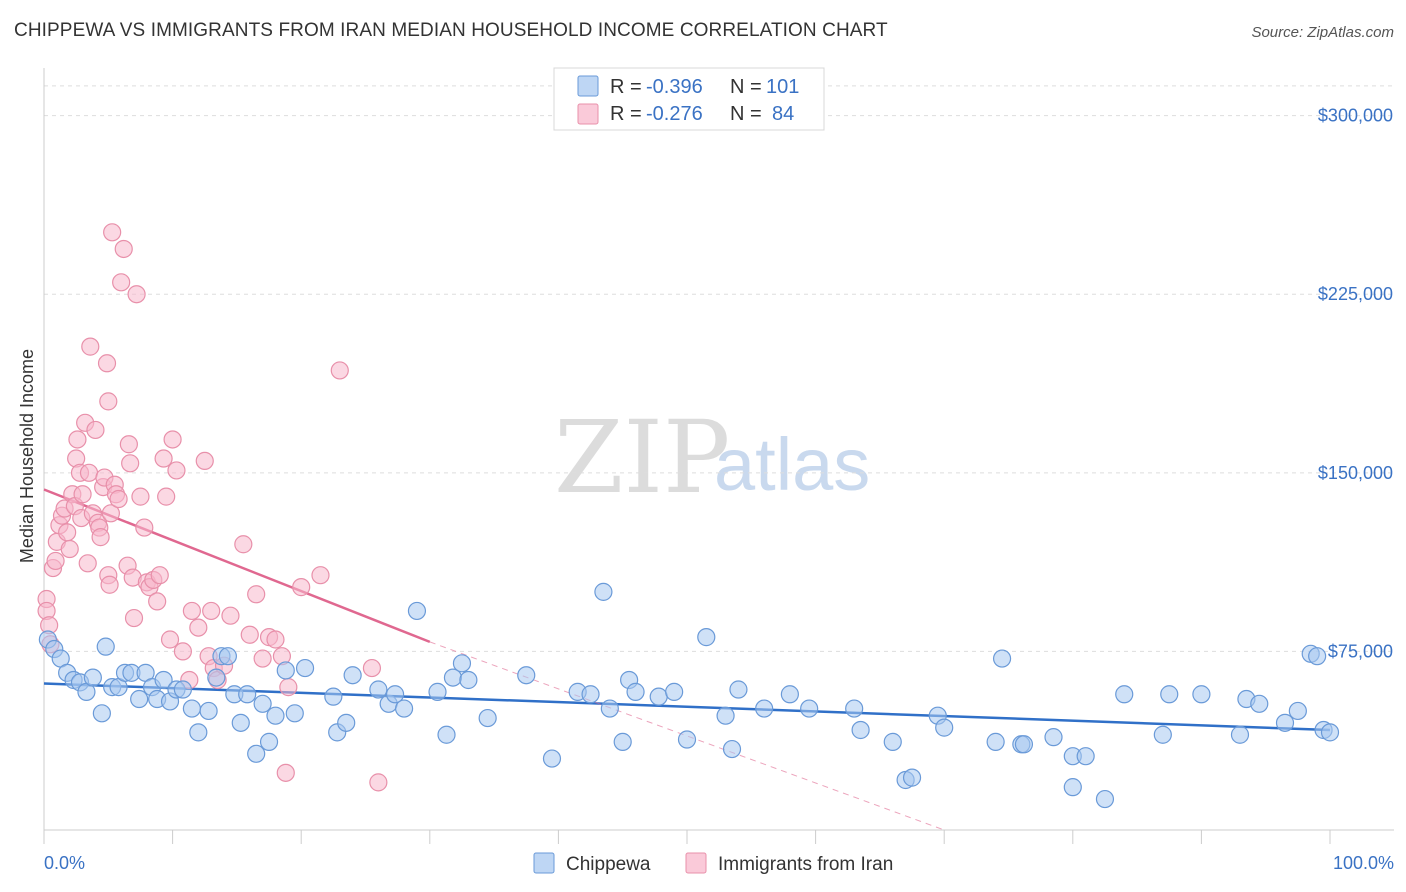 The image size is (1406, 892). Describe the element at coordinates (27, 456) in the screenshot. I see `y-axis-label: Median Household Income` at that location.